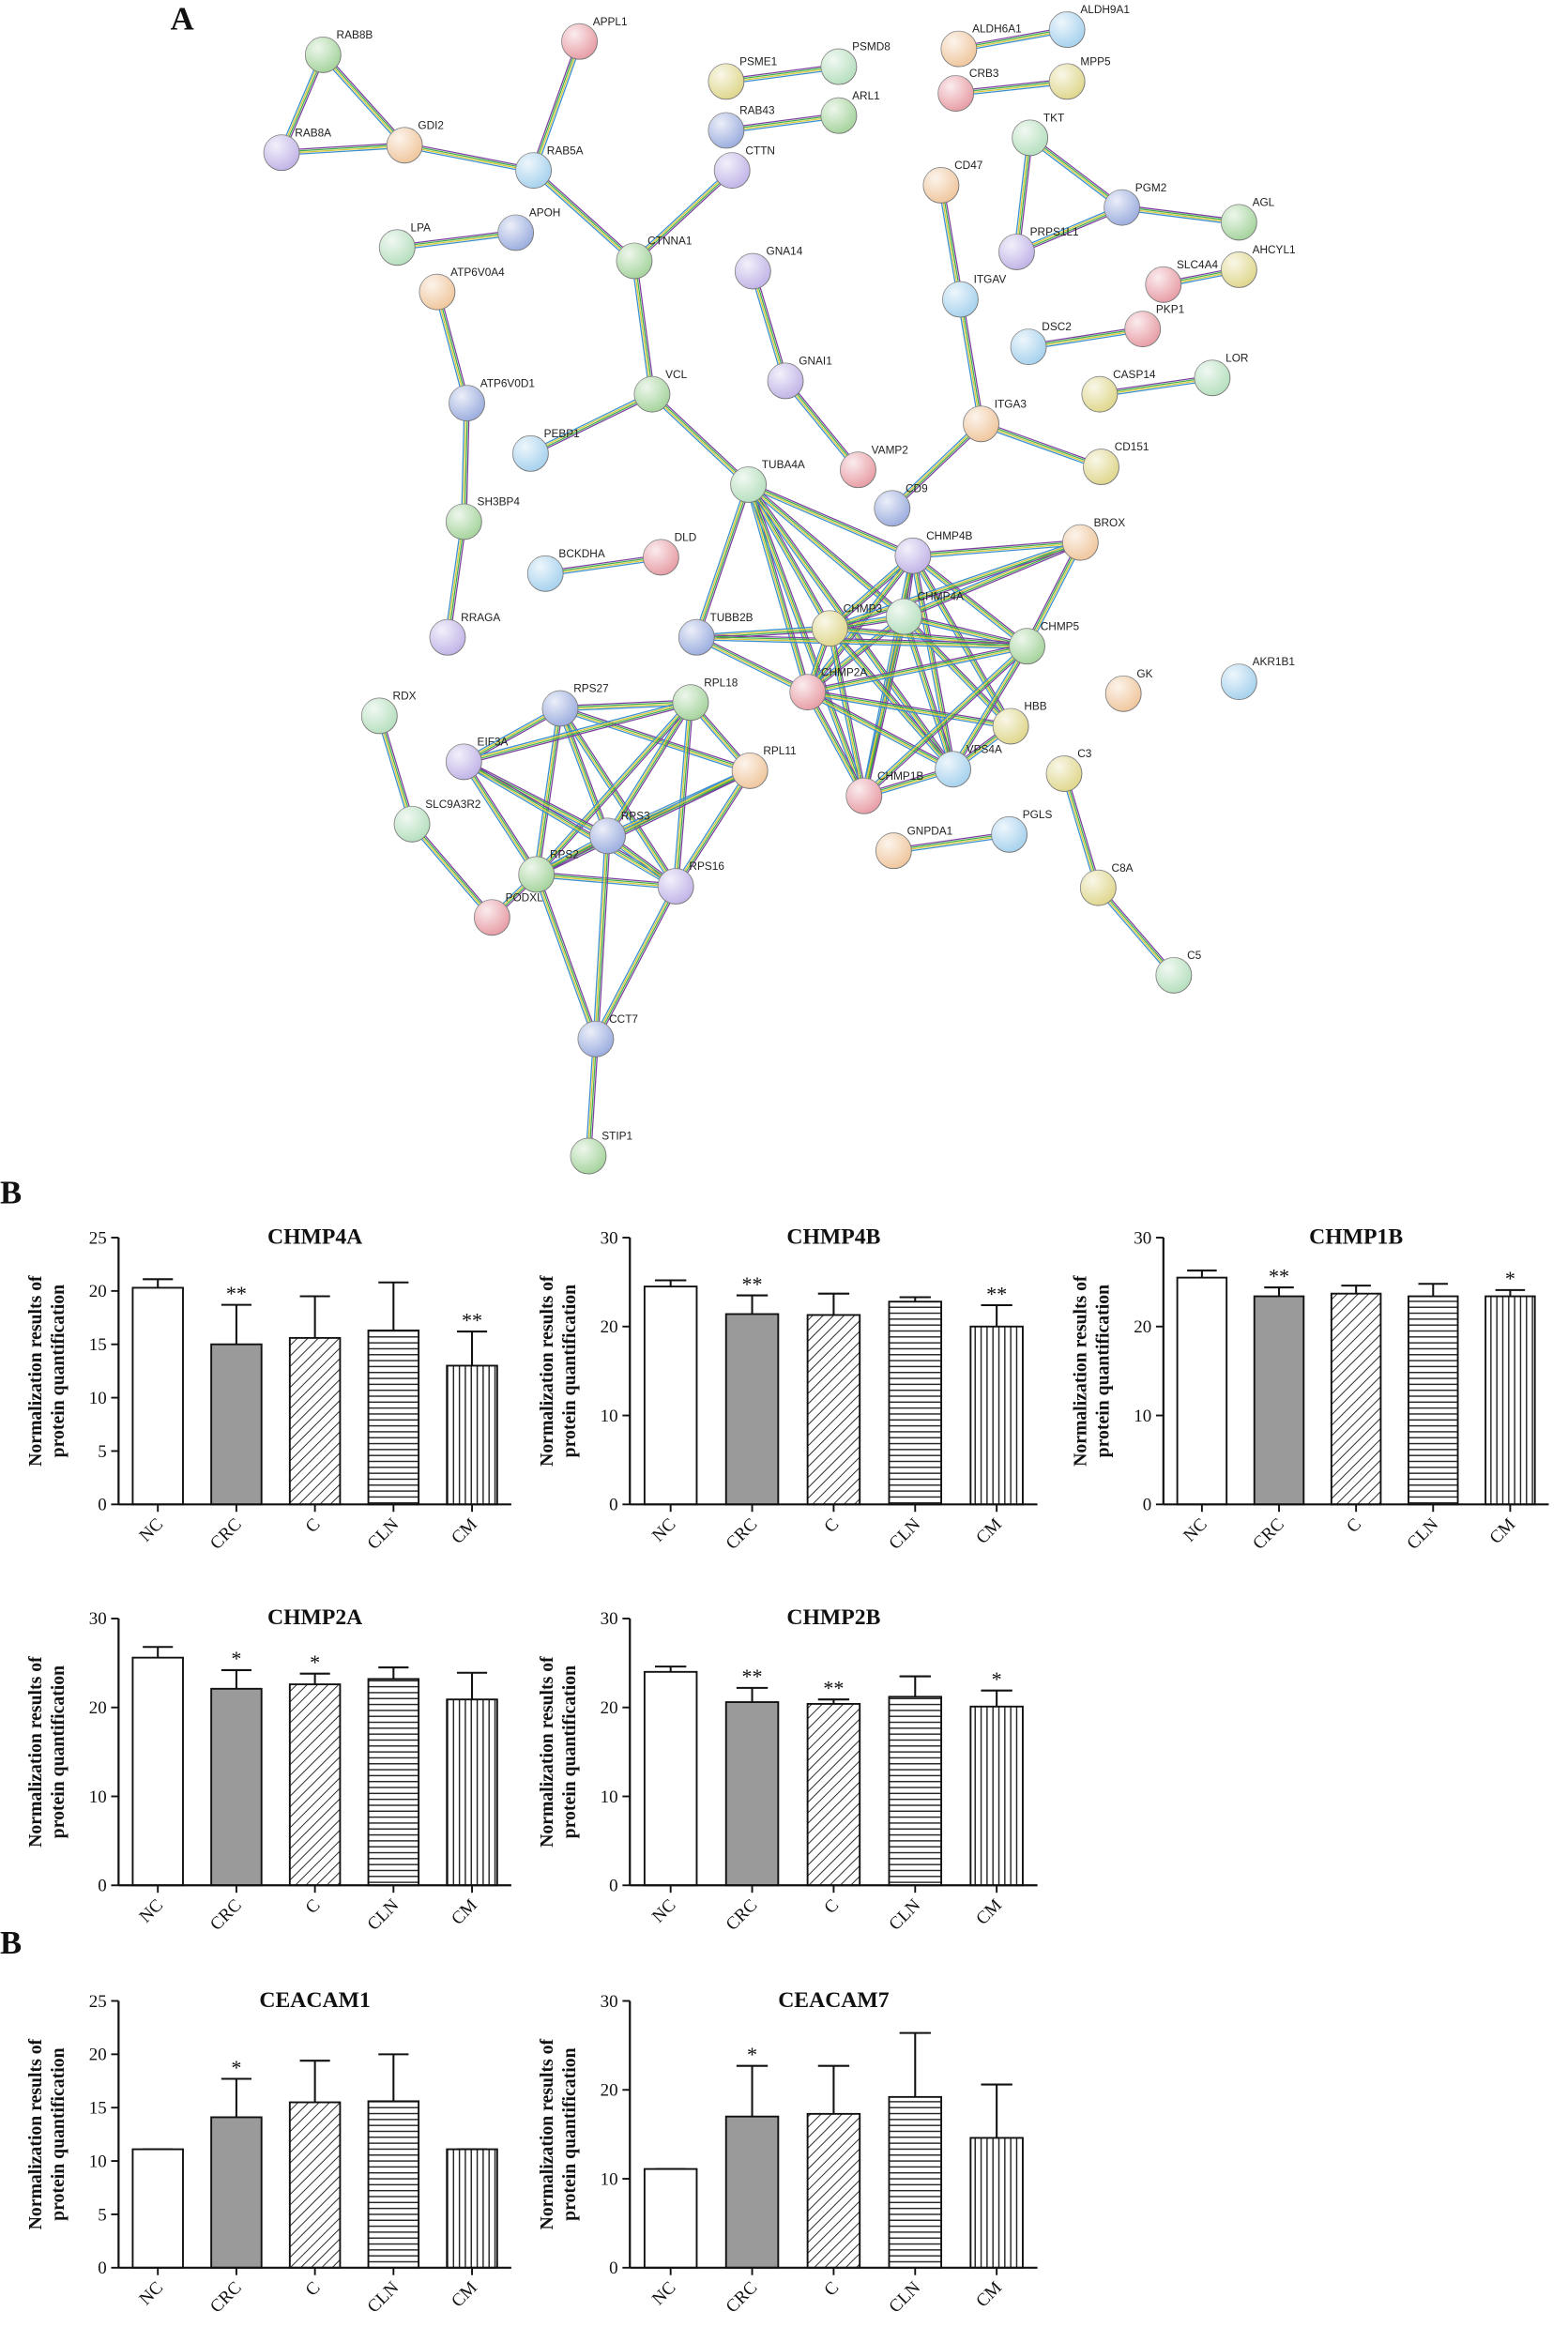 The height and width of the screenshot is (2327, 1568). Describe the element at coordinates (562, 434) in the screenshot. I see `node-label: PEBP1` at that location.